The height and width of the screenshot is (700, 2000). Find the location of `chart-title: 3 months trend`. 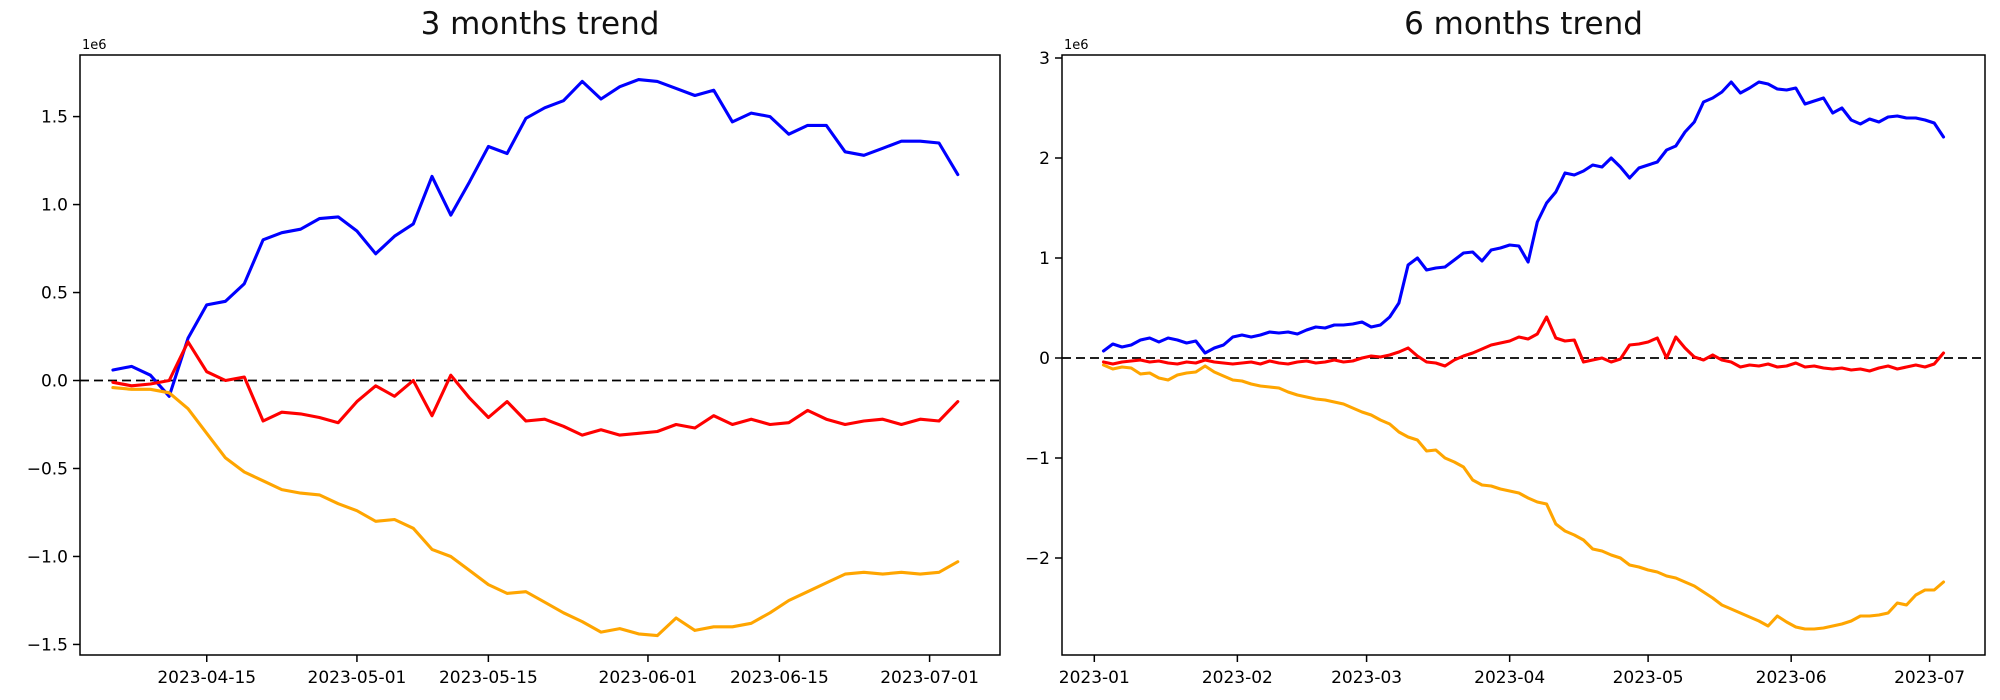

chart-title: 3 months trend is located at coordinates (540, 24).